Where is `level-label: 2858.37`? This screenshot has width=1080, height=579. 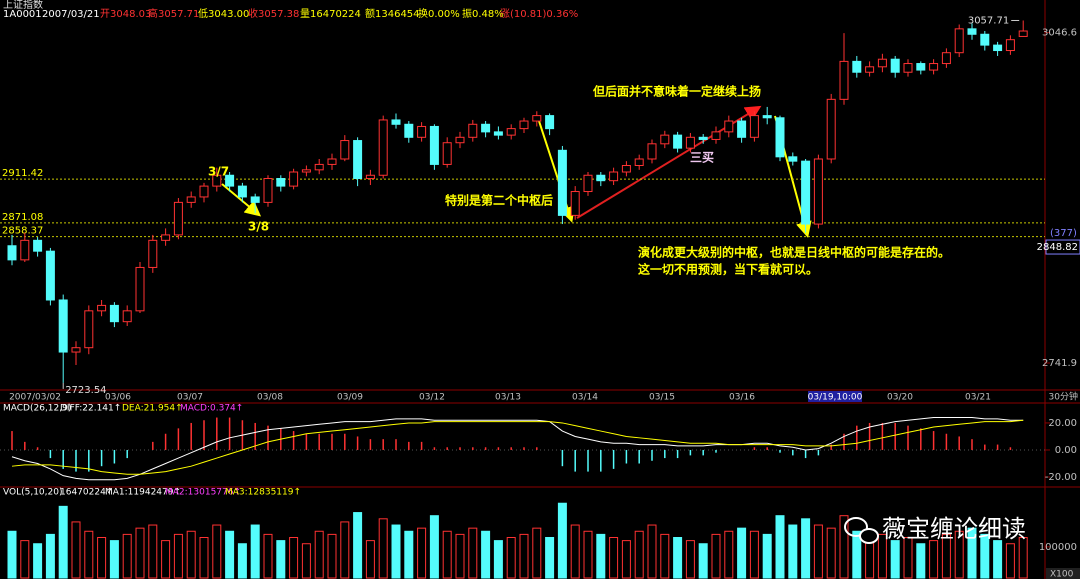
level-label: 2858.37 is located at coordinates (22, 231).